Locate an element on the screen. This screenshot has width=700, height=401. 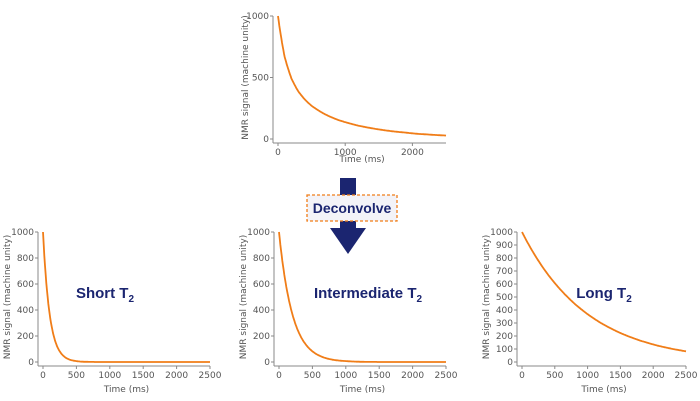
t2-annotation-main: Long T is located at coordinates (601, 293).